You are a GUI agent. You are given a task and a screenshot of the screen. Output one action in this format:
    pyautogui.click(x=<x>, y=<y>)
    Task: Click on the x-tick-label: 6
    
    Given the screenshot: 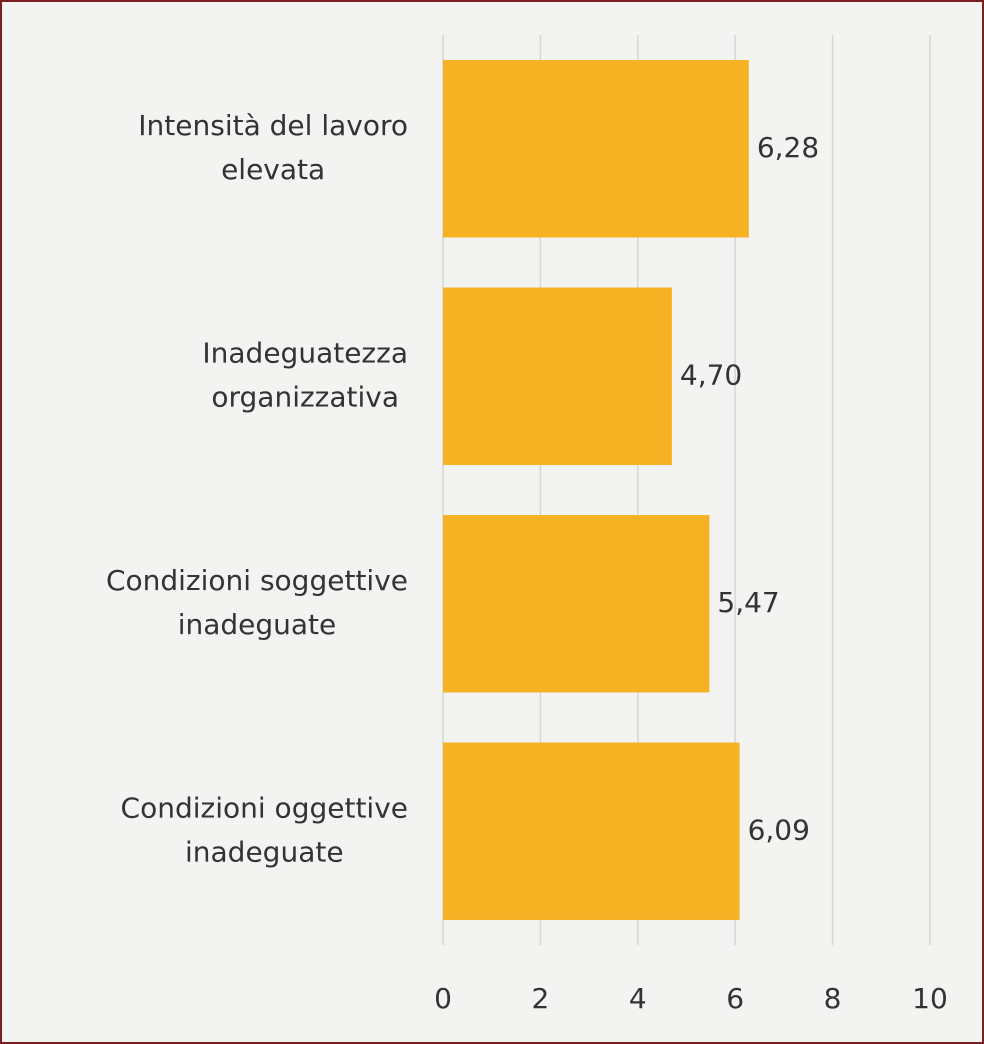 What is the action you would take?
    pyautogui.click(x=735, y=998)
    